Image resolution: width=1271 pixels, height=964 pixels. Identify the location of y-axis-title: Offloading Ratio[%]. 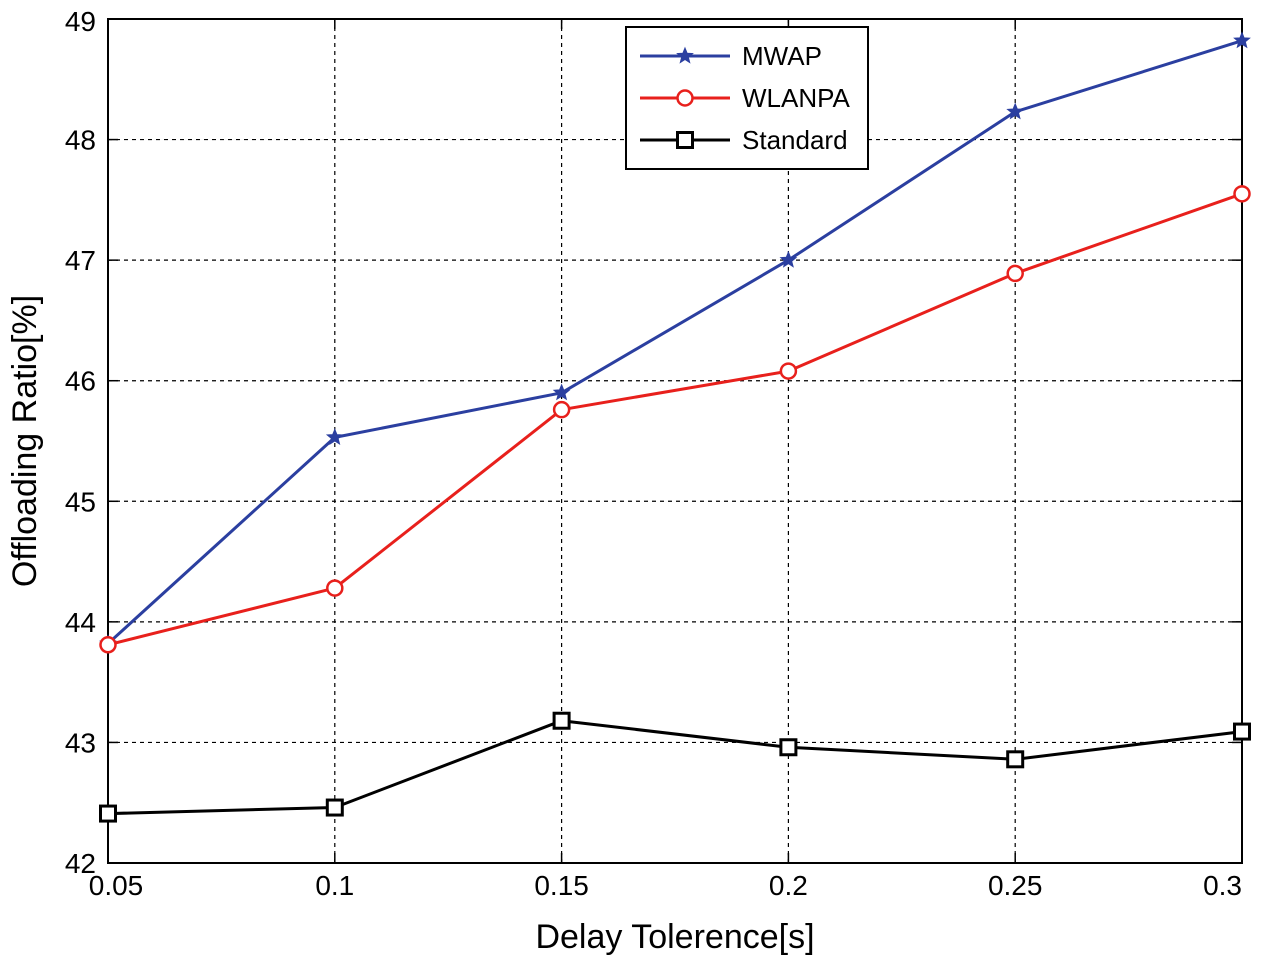
(25, 441).